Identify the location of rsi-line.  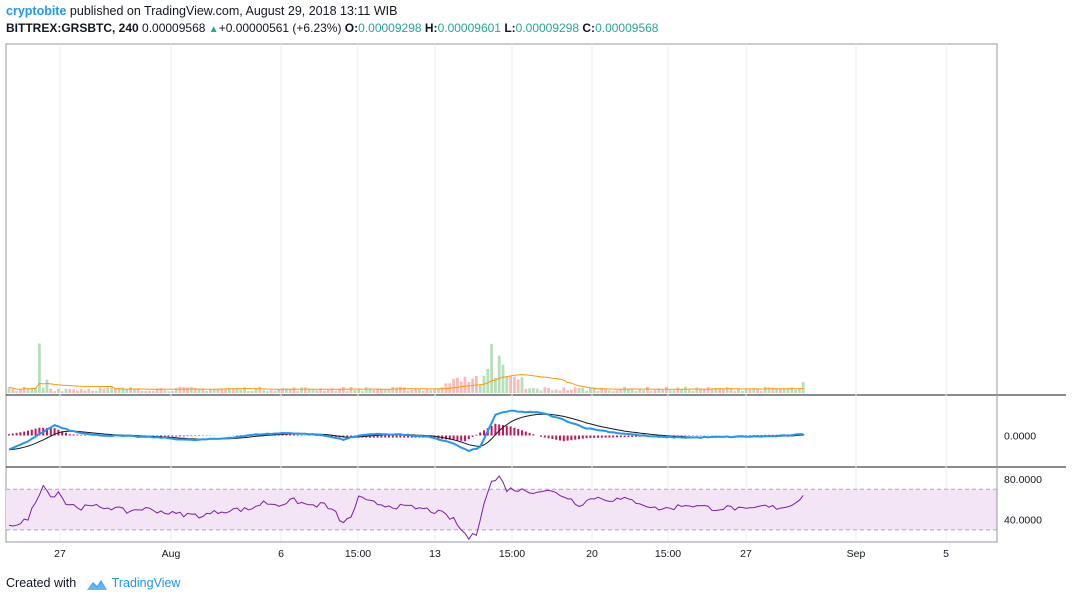
(406, 508).